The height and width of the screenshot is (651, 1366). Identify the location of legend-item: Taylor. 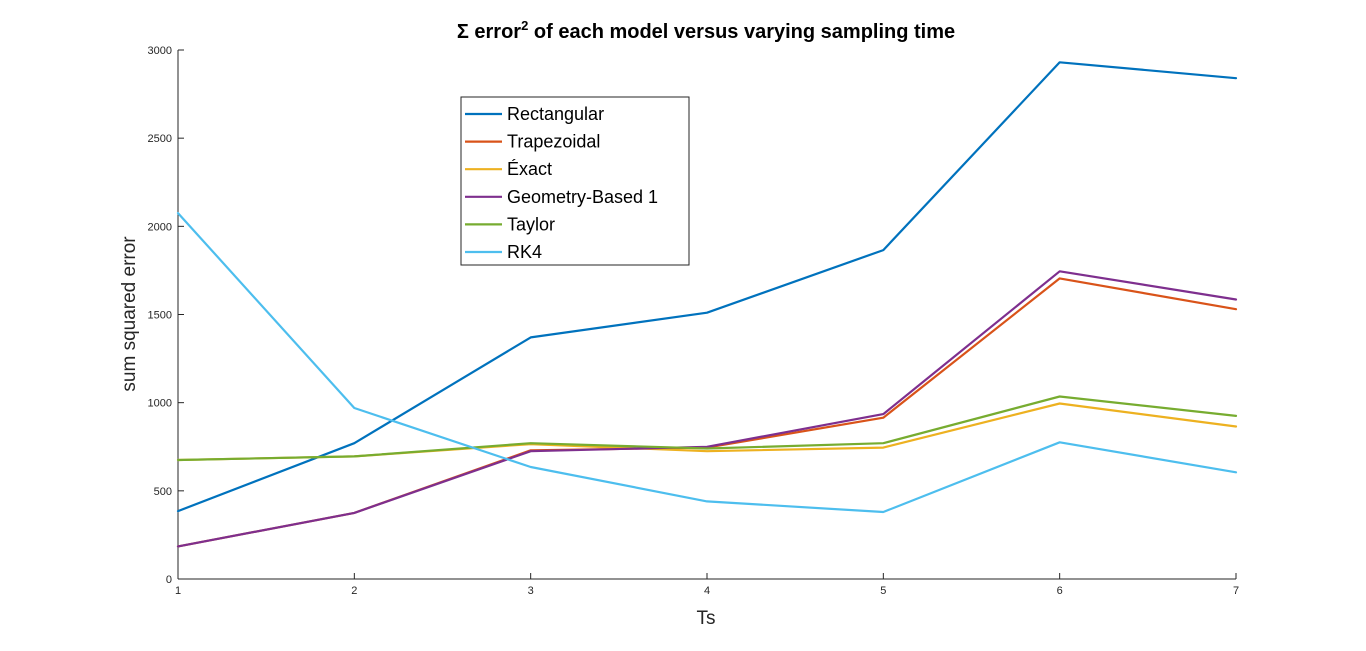
(510, 224).